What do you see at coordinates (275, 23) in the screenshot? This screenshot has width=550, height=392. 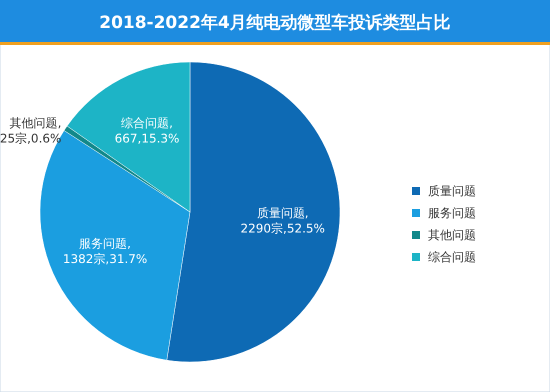 I see `chart-title: 2018-2022年4月纯电动微型车投诉类型占比` at bounding box center [275, 23].